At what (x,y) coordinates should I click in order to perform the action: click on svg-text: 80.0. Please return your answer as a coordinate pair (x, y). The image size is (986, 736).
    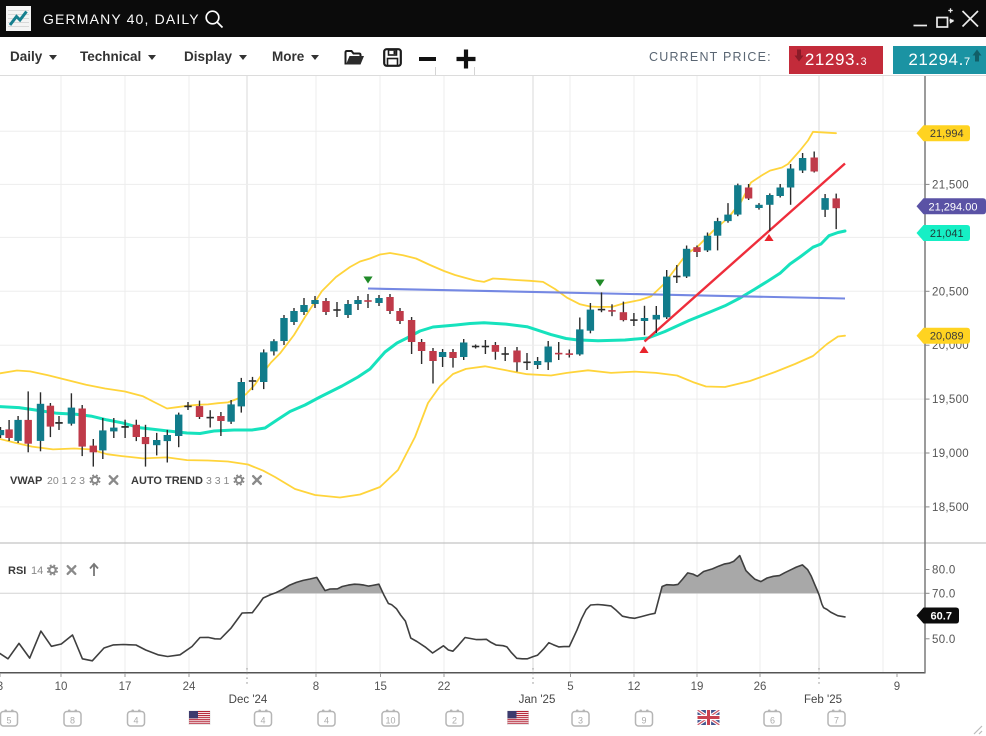
    Looking at the image, I should click on (944, 571).